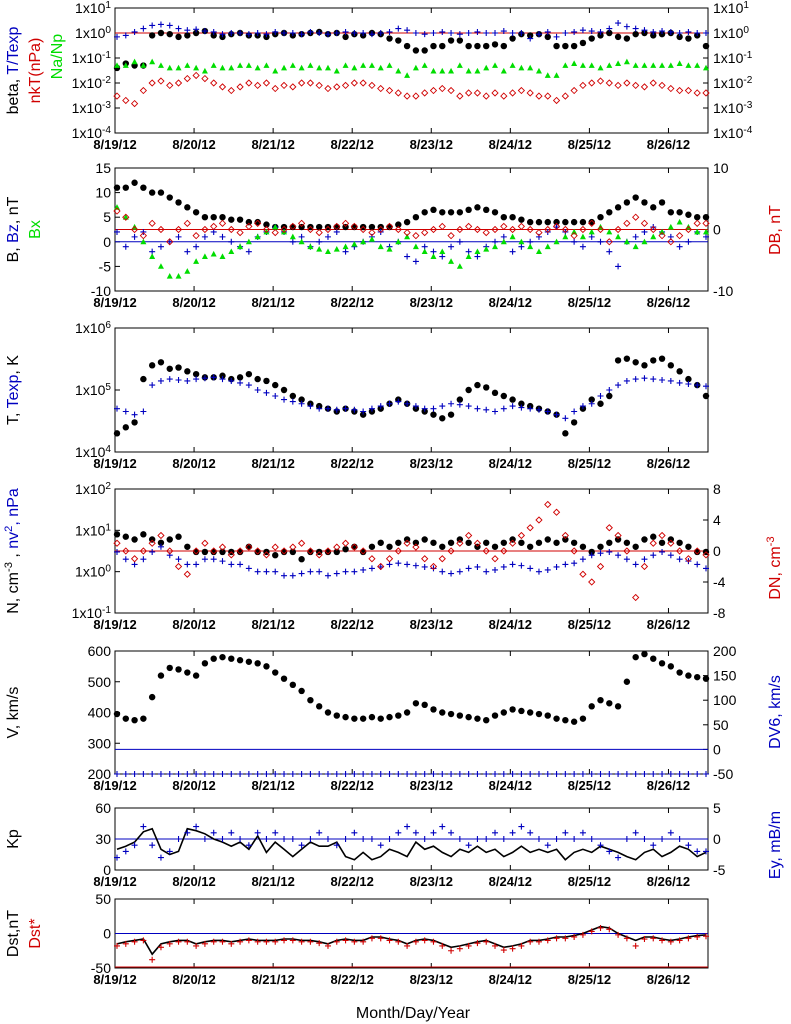  I want to click on y-tick-label: 500, so click(100, 682).